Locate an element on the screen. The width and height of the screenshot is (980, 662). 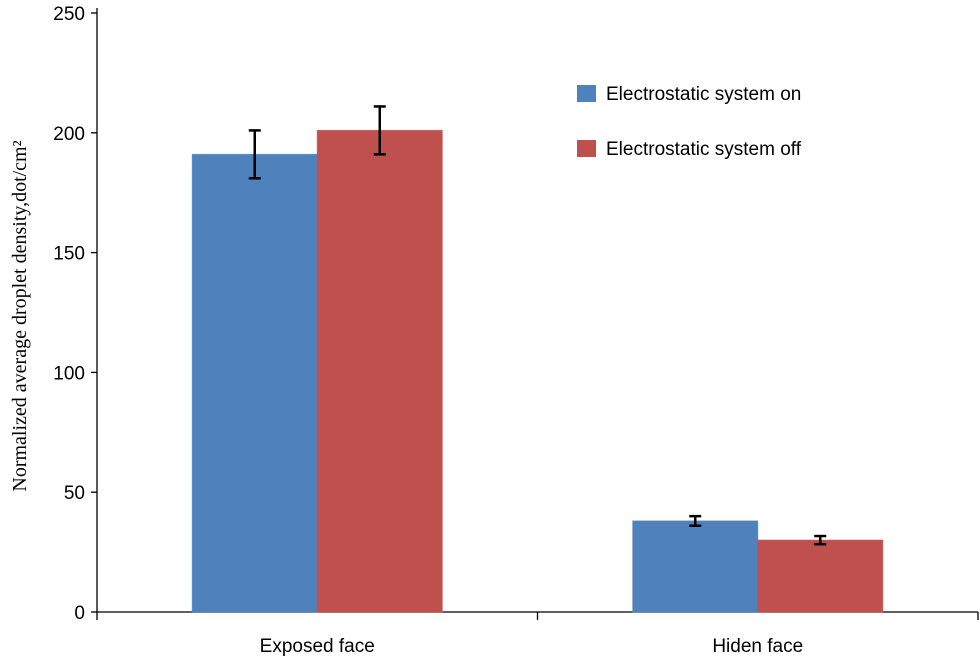
y-tick-label: 200 is located at coordinates (69, 134).